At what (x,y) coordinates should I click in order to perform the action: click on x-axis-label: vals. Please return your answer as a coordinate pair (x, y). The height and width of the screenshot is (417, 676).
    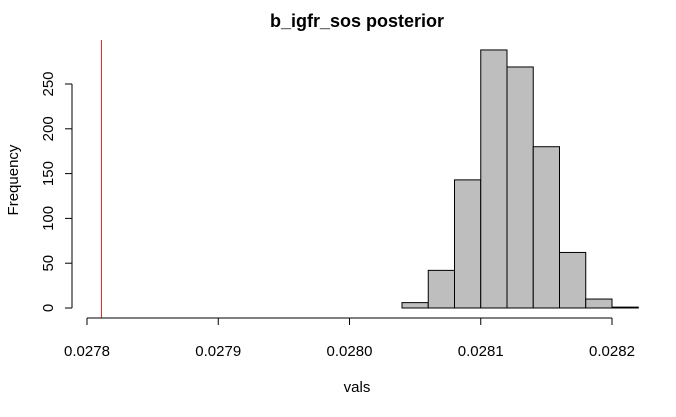
    Looking at the image, I should click on (357, 387).